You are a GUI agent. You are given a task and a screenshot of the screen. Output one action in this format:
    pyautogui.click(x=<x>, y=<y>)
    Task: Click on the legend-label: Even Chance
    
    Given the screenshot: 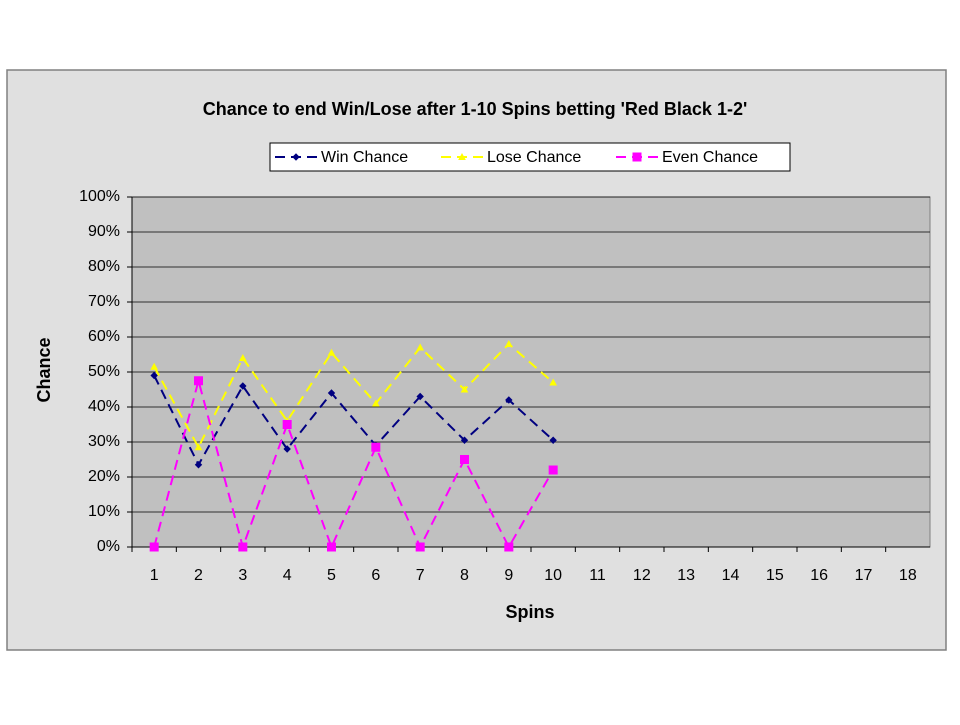 What is the action you would take?
    pyautogui.click(x=710, y=157)
    